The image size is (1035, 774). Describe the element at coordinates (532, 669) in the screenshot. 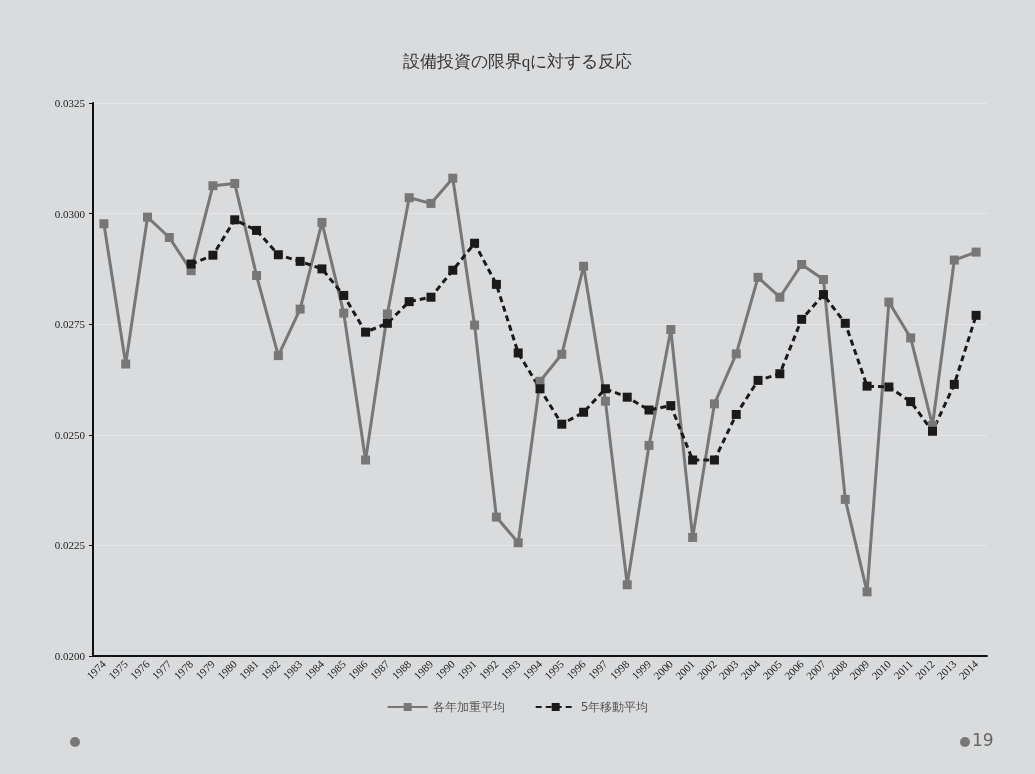

I see `x-tick-label: 1994` at that location.